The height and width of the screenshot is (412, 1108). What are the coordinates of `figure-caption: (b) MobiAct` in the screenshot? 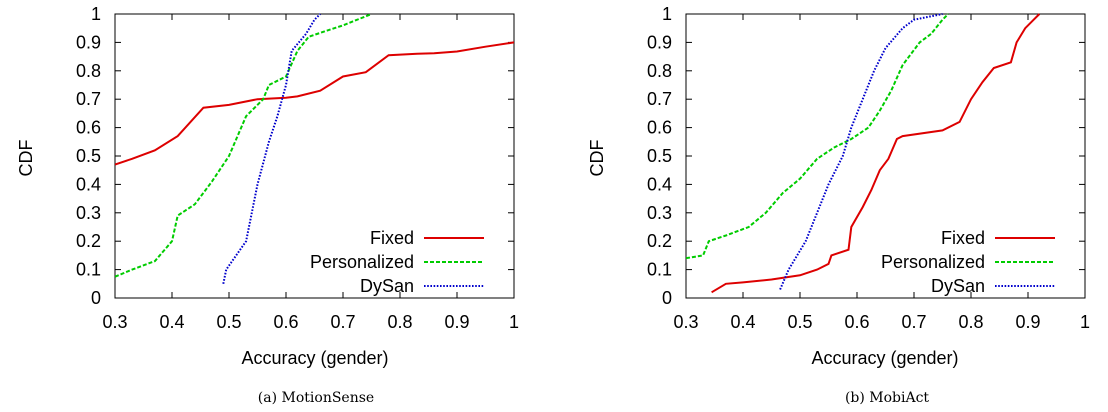 It's located at (887, 398).